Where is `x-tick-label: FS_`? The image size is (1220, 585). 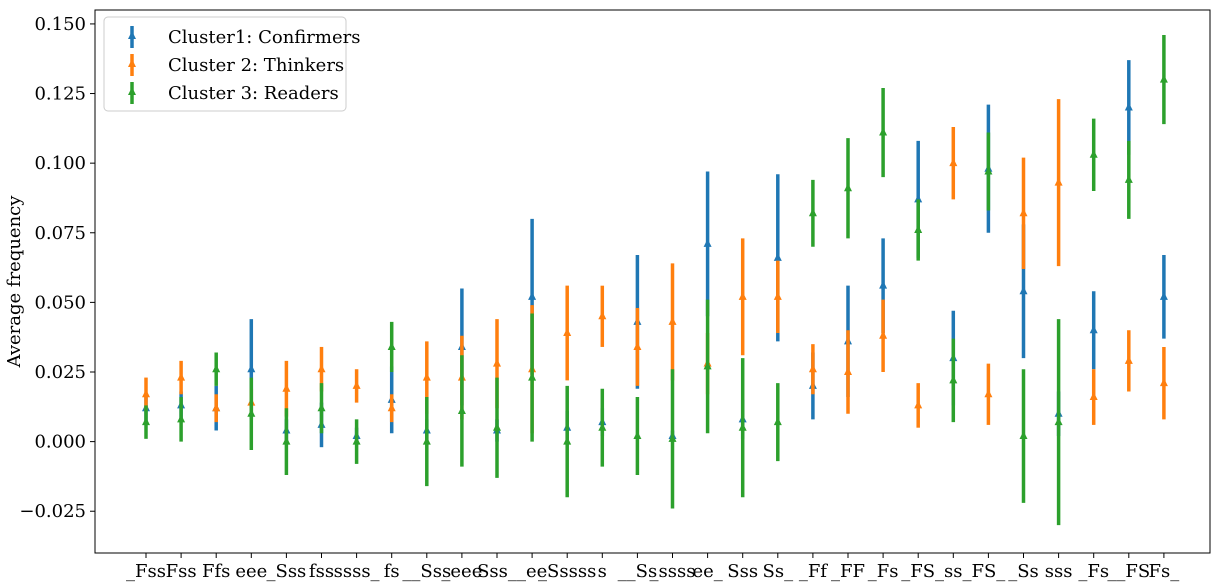
x-tick-label: FS_ is located at coordinates (988, 571).